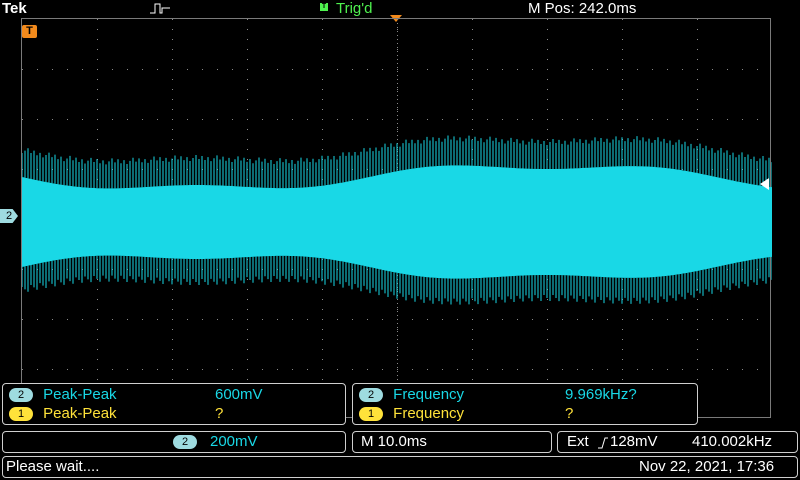 This screenshot has height=480, width=800. What do you see at coordinates (234, 441) in the screenshot?
I see `channel2-scale: 200mV` at bounding box center [234, 441].